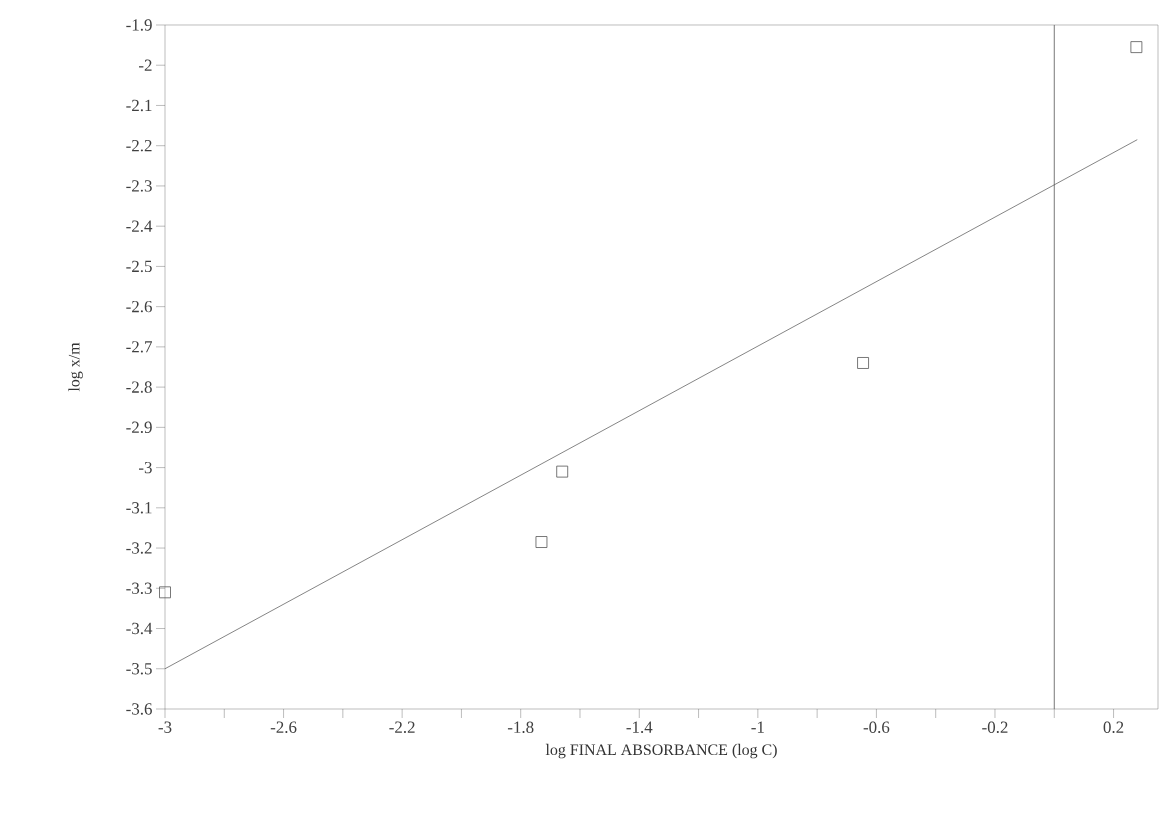 Image resolution: width=1163 pixels, height=820 pixels. What do you see at coordinates (165, 727) in the screenshot?
I see `x-tick-label: -3` at bounding box center [165, 727].